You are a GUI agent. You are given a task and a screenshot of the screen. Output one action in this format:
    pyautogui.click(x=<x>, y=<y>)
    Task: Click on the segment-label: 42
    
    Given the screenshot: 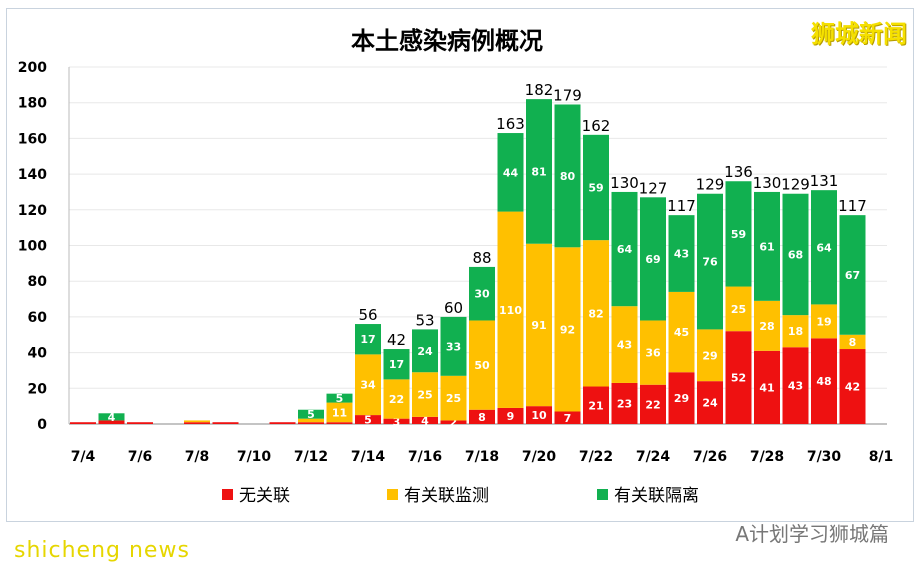 What is the action you would take?
    pyautogui.click(x=852, y=387)
    